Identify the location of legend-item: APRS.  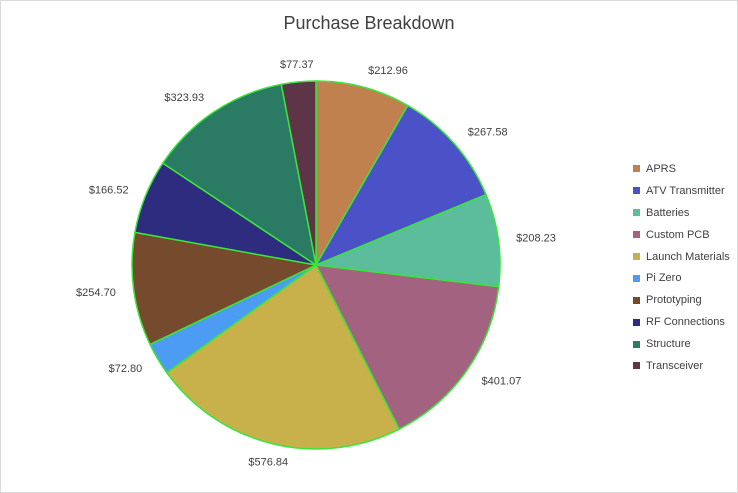
(681, 169).